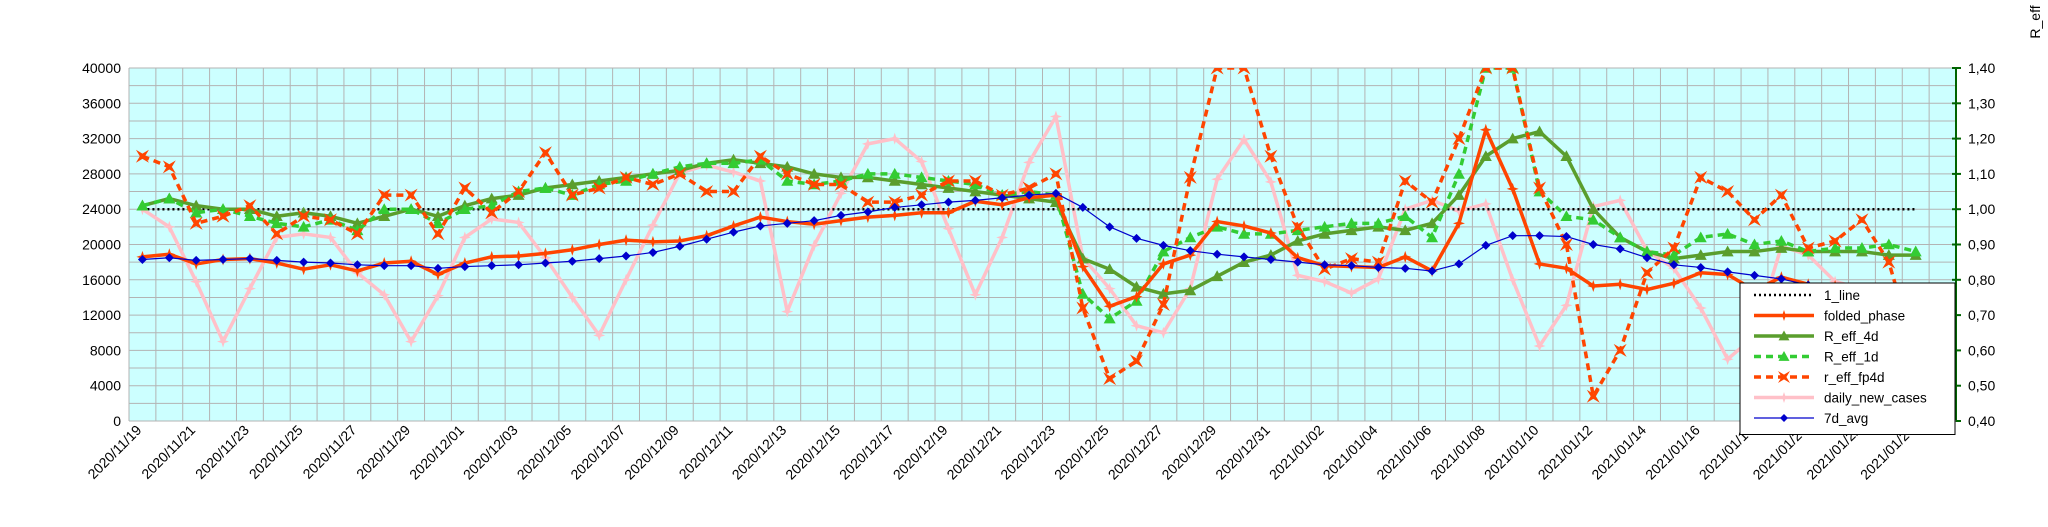 This screenshot has height=527, width=2048. What do you see at coordinates (1875, 398) in the screenshot?
I see `legend-label: daily_new_cases` at bounding box center [1875, 398].